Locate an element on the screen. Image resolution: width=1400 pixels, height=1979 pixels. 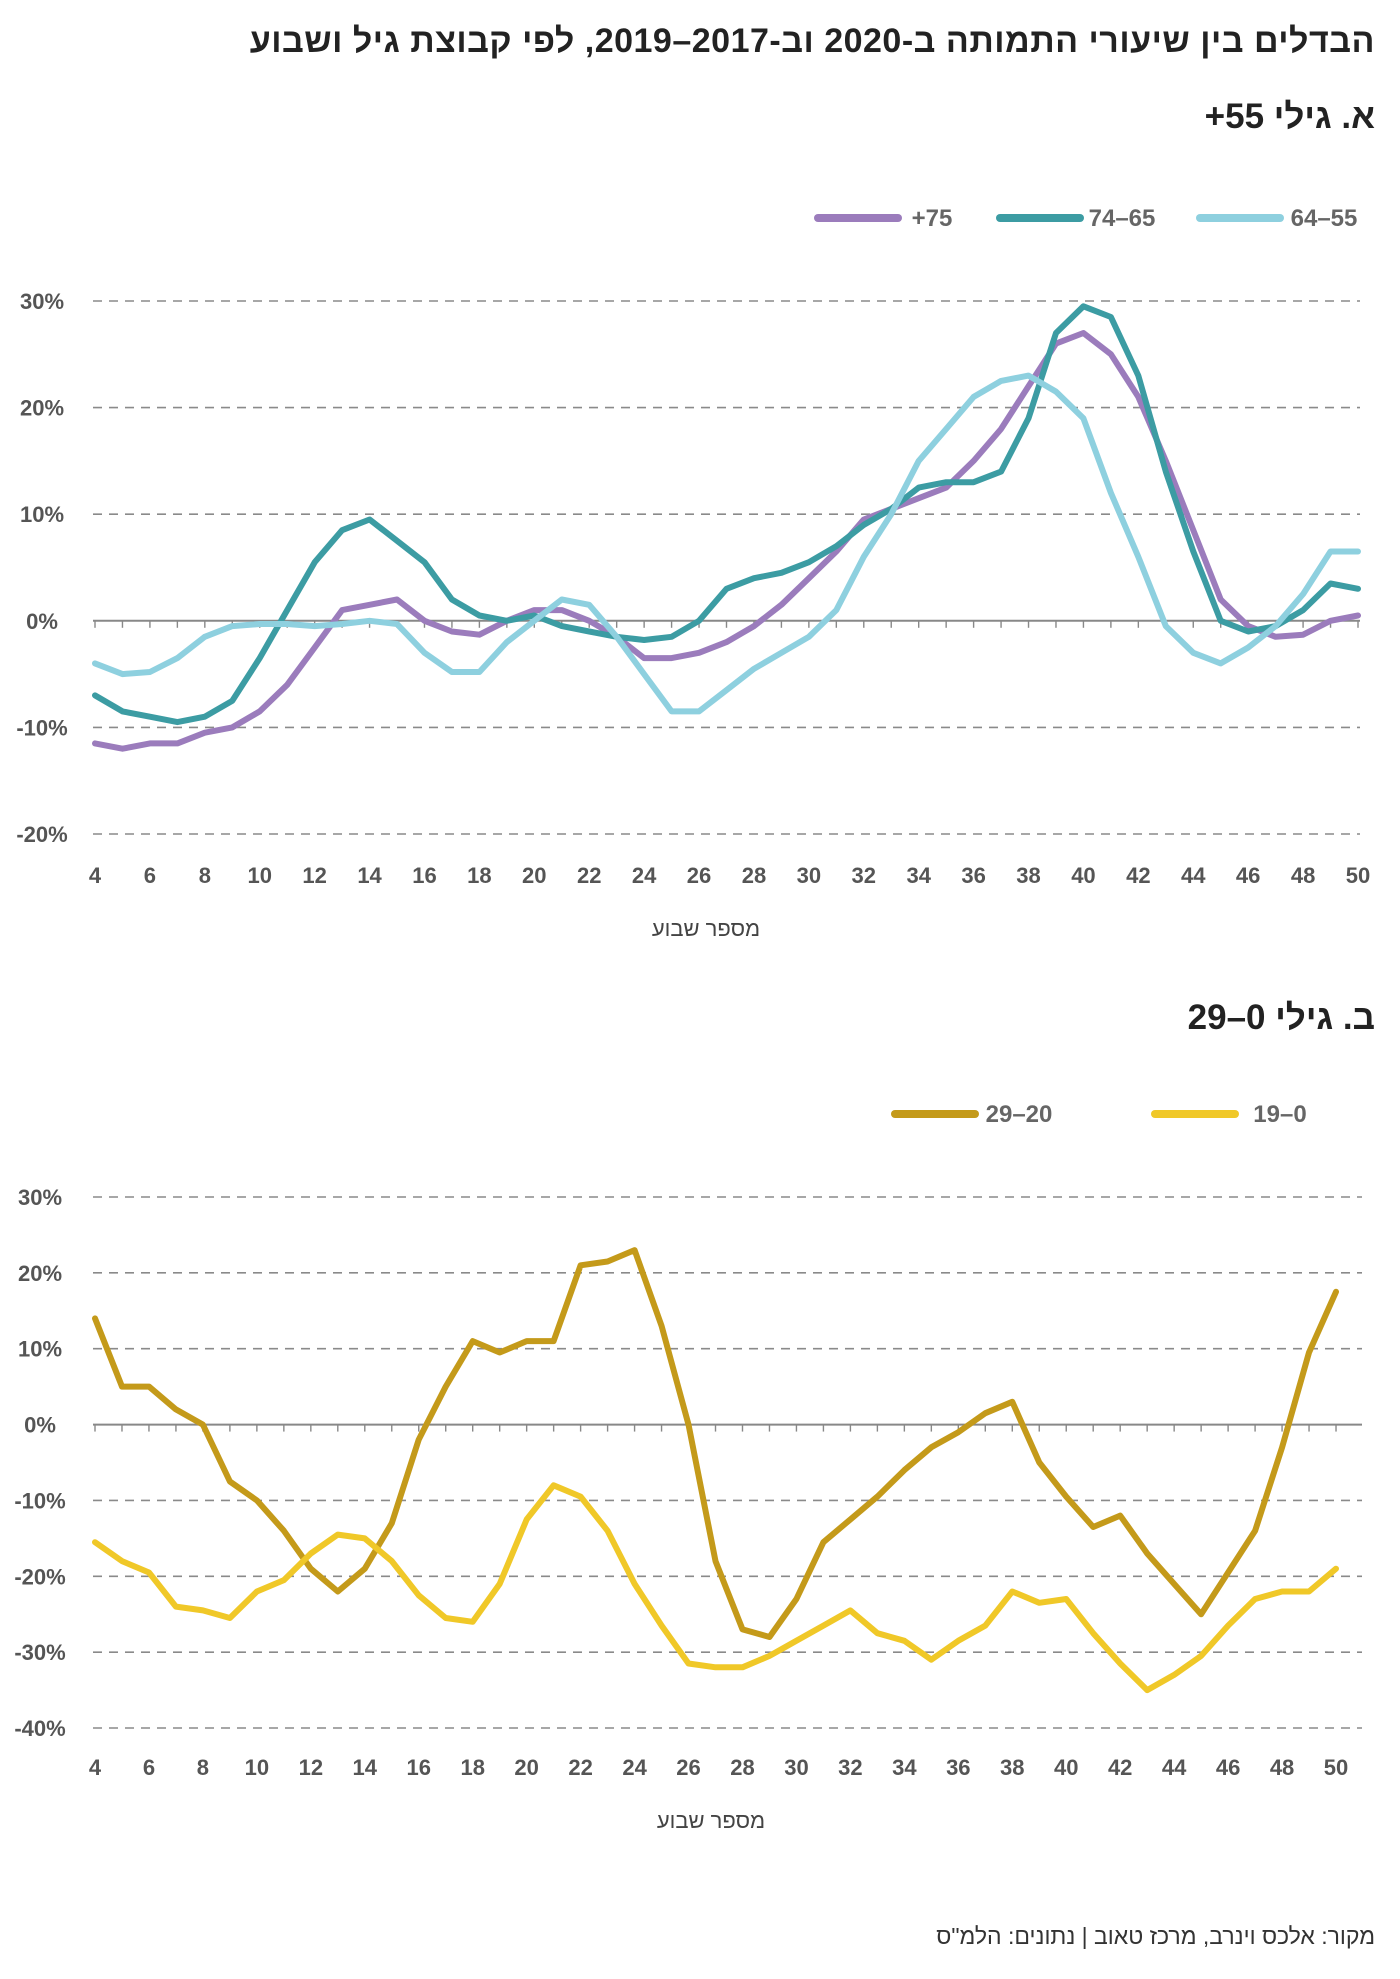
chart-b-ytick-label: -30% is located at coordinates (39, 1652).